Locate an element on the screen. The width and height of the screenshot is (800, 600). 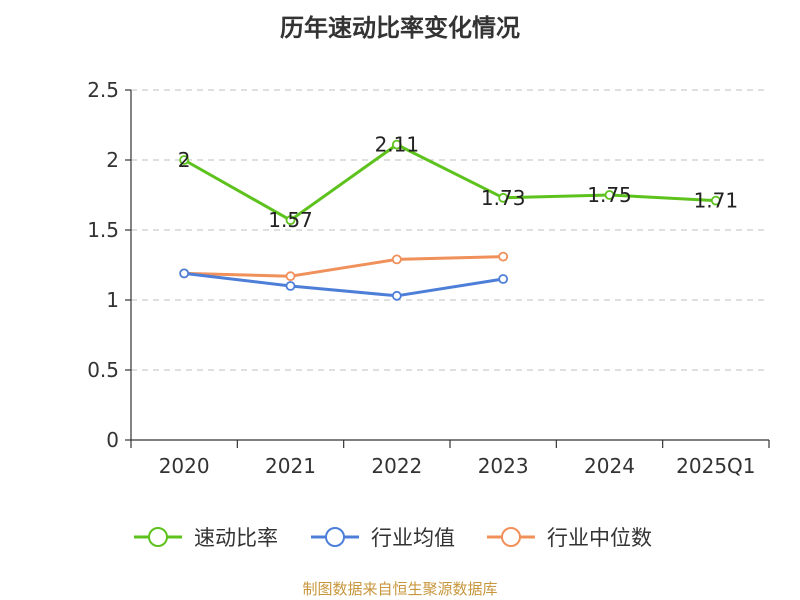
legend-label: 行业中位数 is located at coordinates (599, 538).